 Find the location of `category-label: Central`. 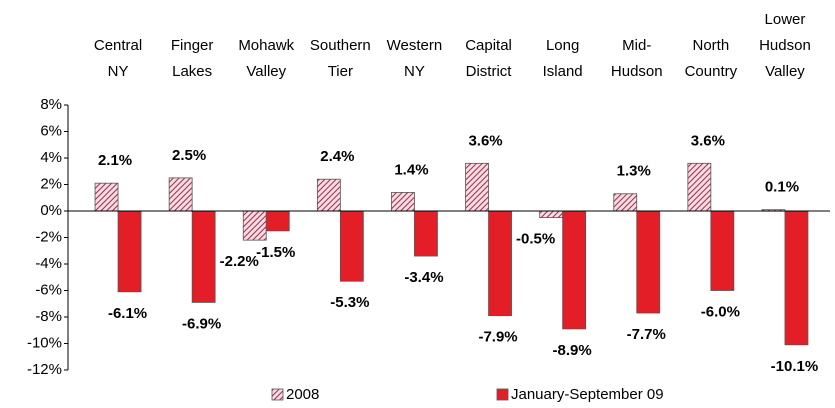

category-label: Central is located at coordinates (118, 45).